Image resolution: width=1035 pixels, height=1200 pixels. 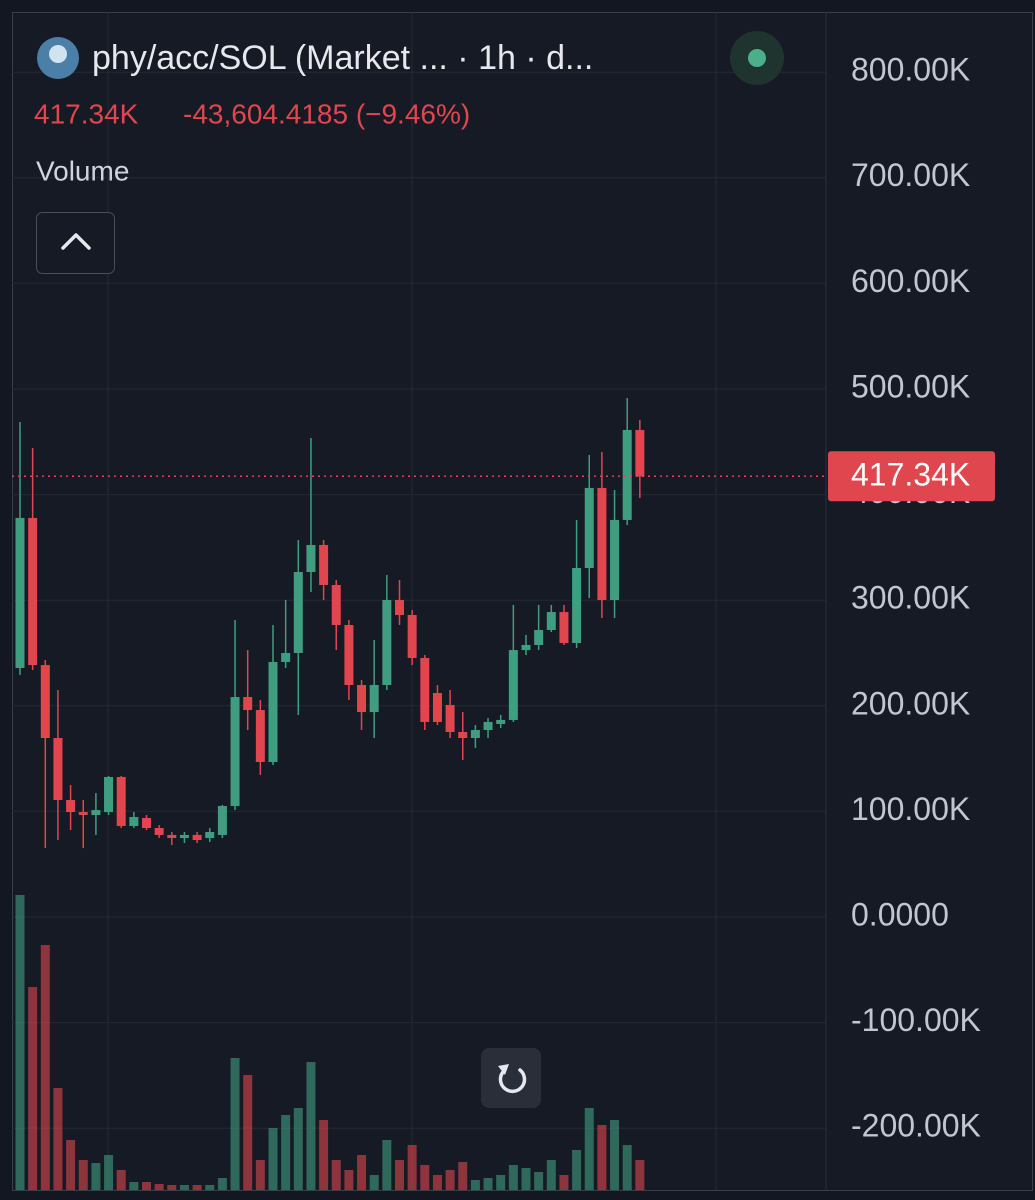 I want to click on status-dot, so click(x=757, y=58).